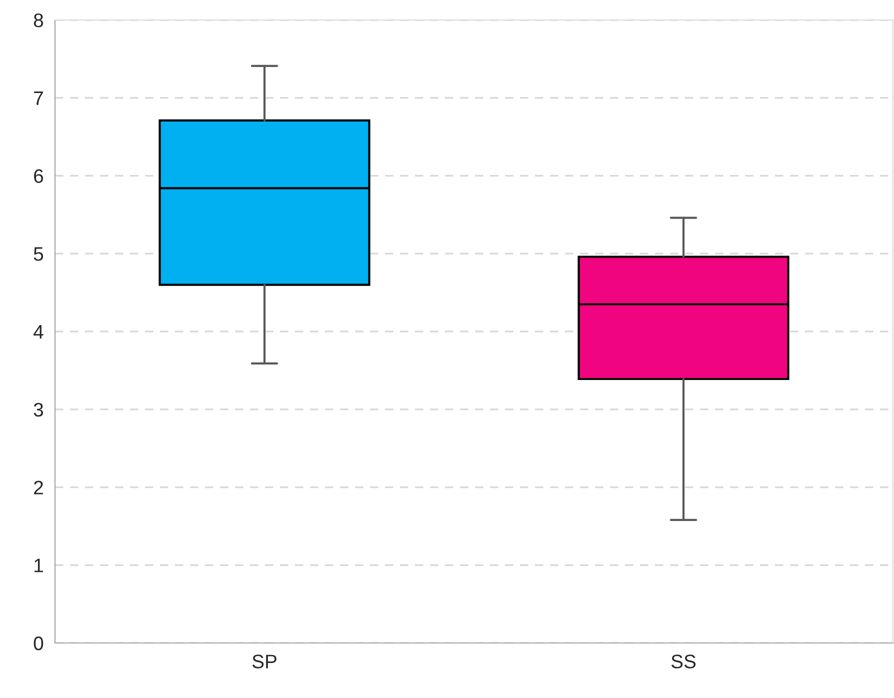  I want to click on y-tick-label: 8, so click(39, 20).